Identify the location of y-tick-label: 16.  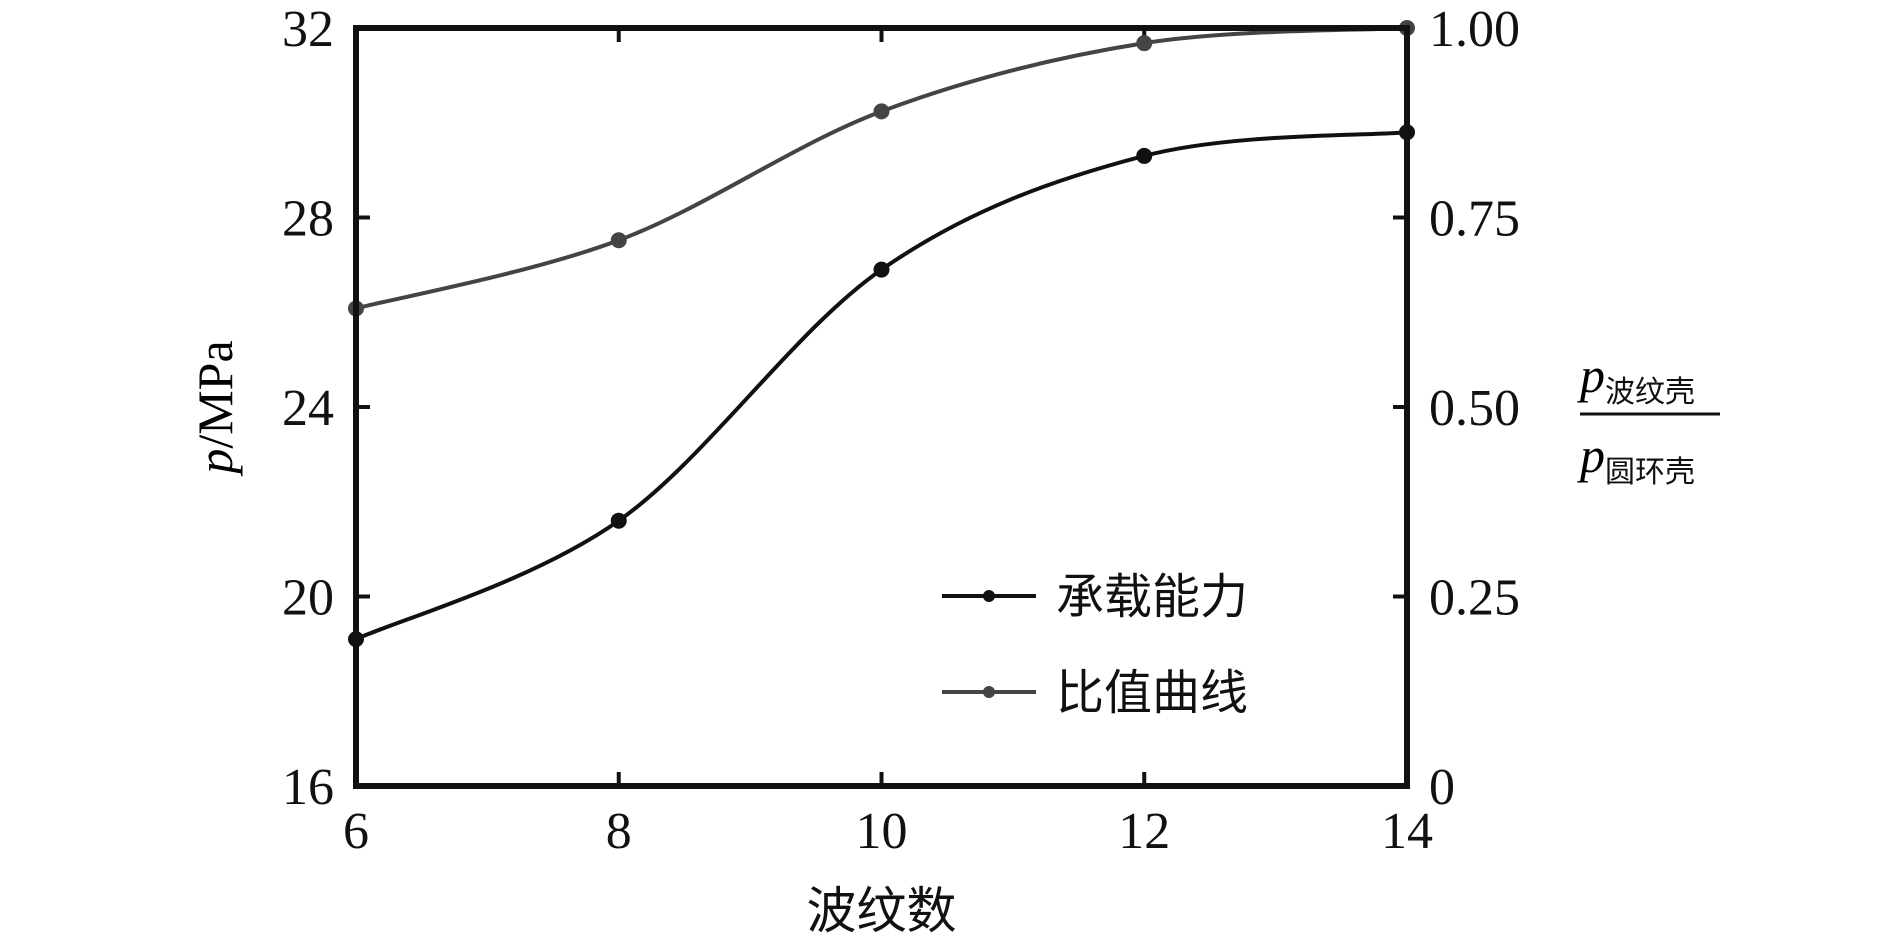
(308, 787).